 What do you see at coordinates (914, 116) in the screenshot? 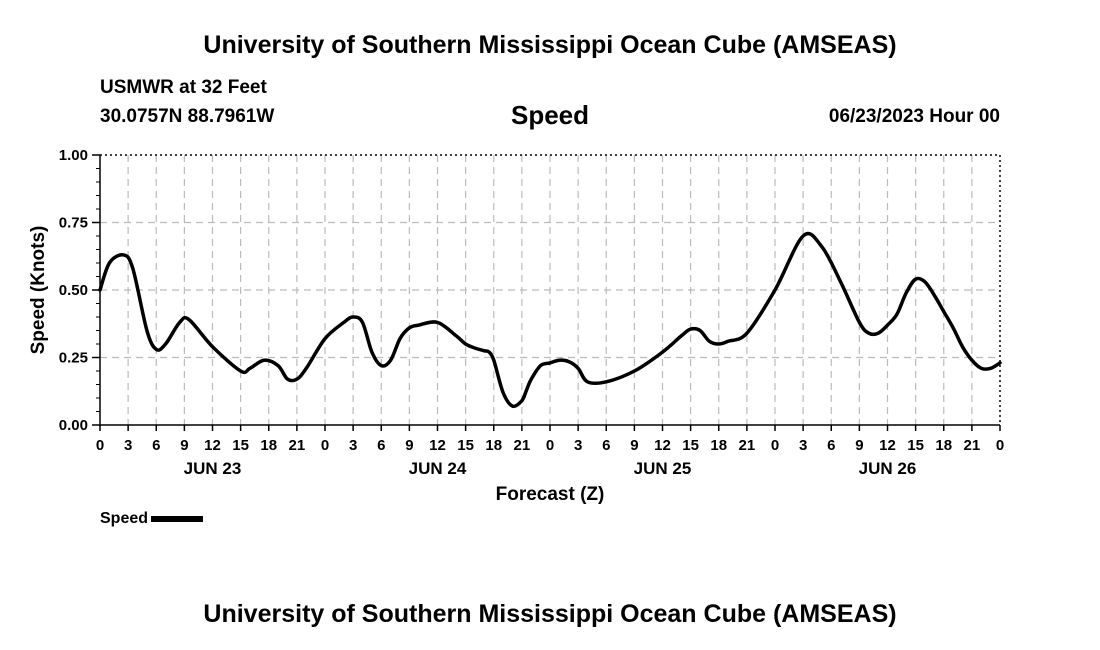
I see `forecast-run-time: 06/23/2023 Hour 00` at bounding box center [914, 116].